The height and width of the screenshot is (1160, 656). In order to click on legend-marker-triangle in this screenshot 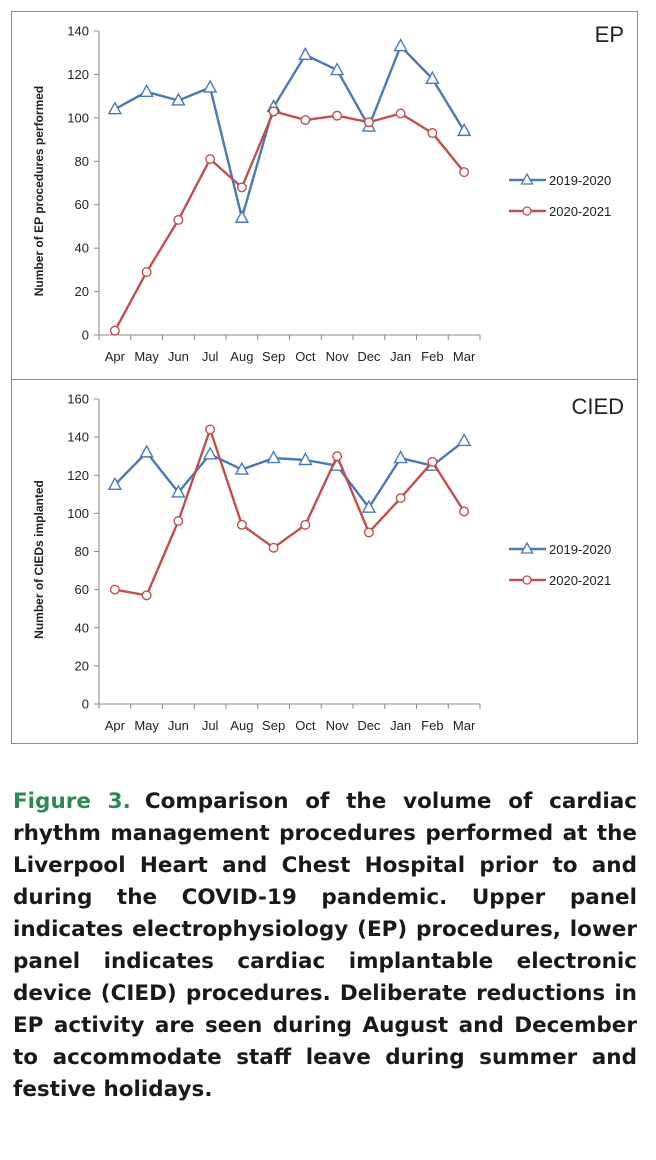, I will do `click(527, 547)`.